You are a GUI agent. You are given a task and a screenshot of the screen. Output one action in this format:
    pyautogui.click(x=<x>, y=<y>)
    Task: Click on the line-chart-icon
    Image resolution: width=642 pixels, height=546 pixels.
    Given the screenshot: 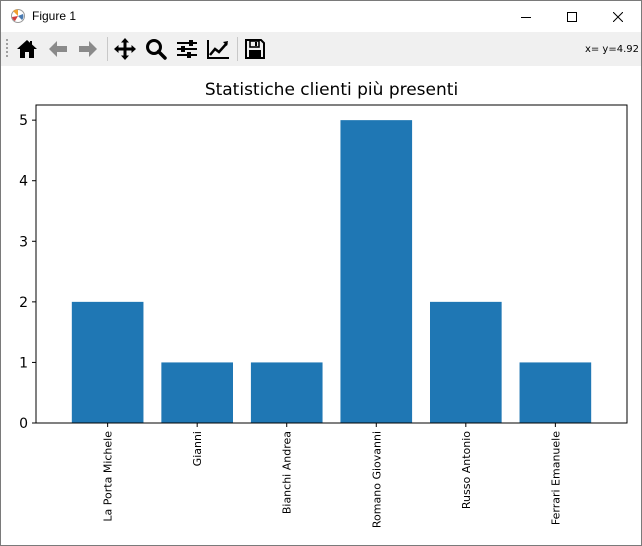 What is the action you would take?
    pyautogui.click(x=218, y=49)
    